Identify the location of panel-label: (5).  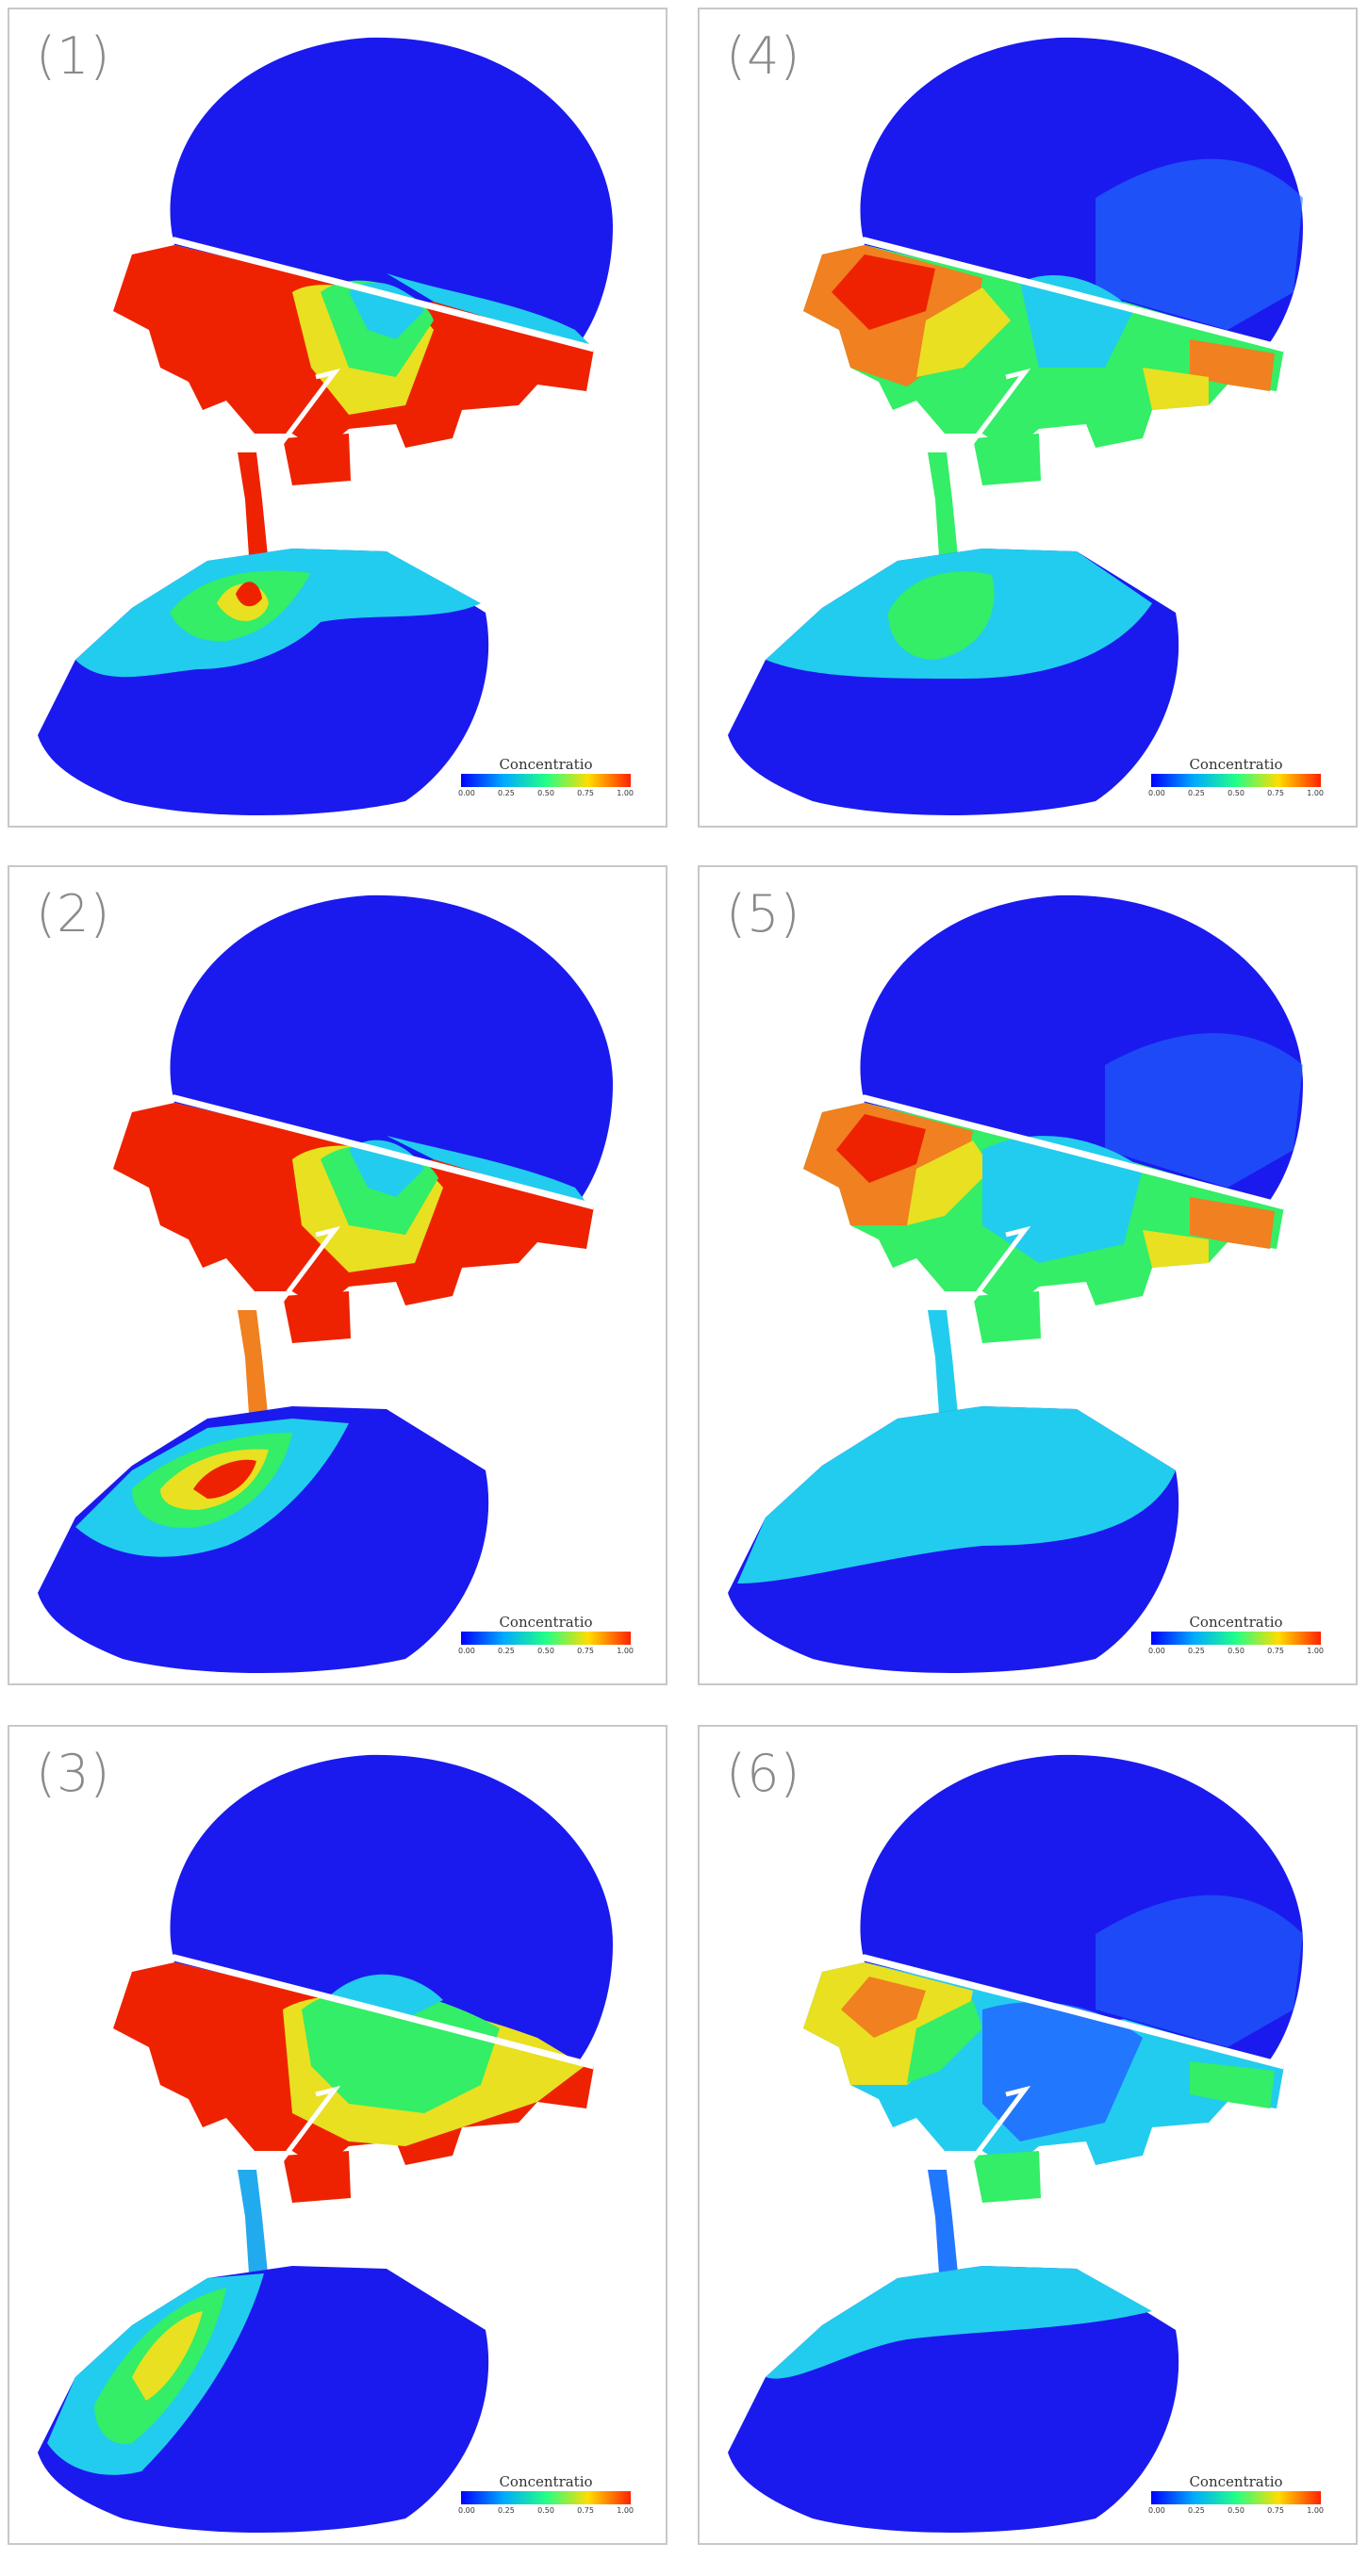
(763, 913).